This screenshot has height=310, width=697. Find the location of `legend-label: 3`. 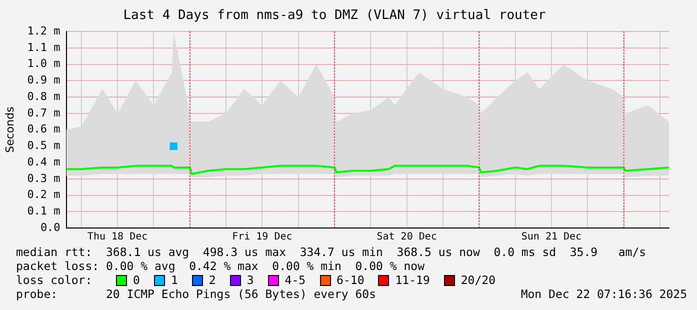

legend-label: 3 is located at coordinates (250, 280).